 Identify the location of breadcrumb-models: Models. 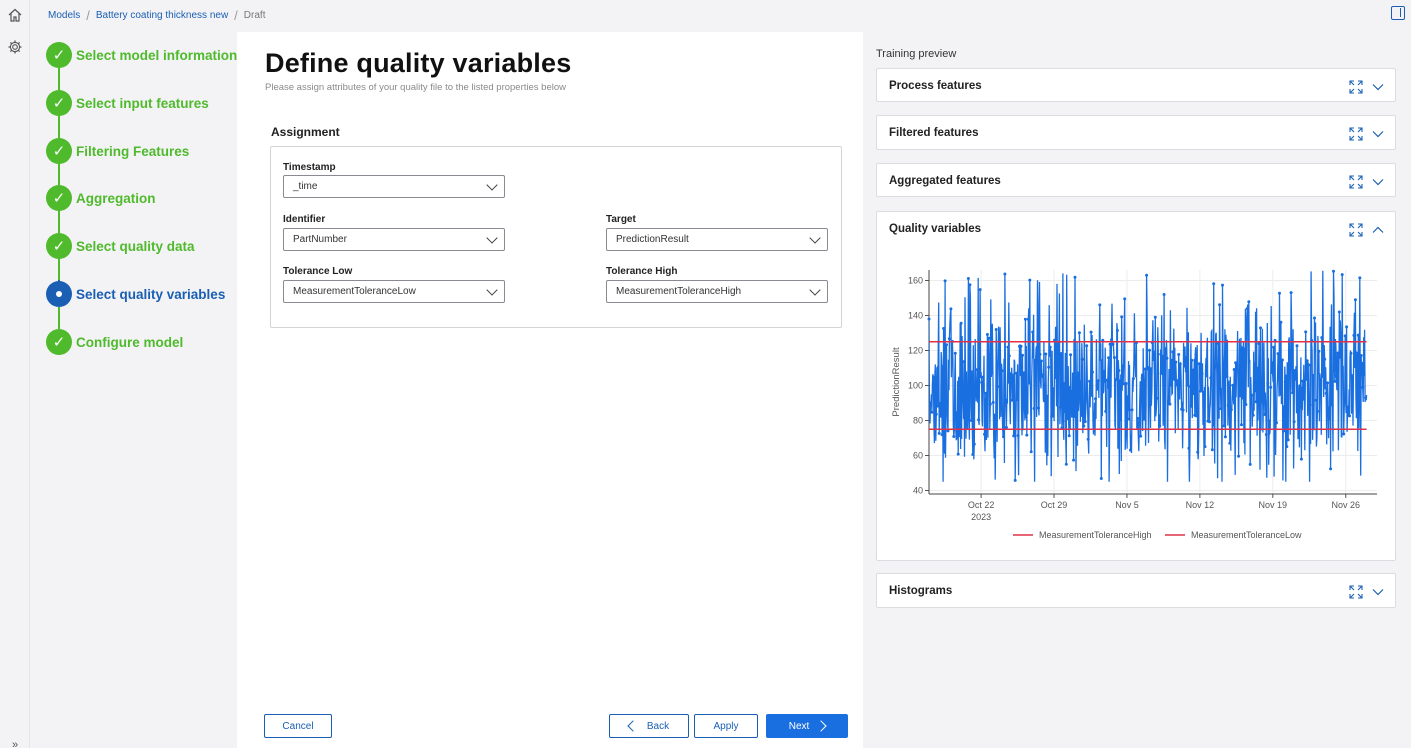
(64, 15).